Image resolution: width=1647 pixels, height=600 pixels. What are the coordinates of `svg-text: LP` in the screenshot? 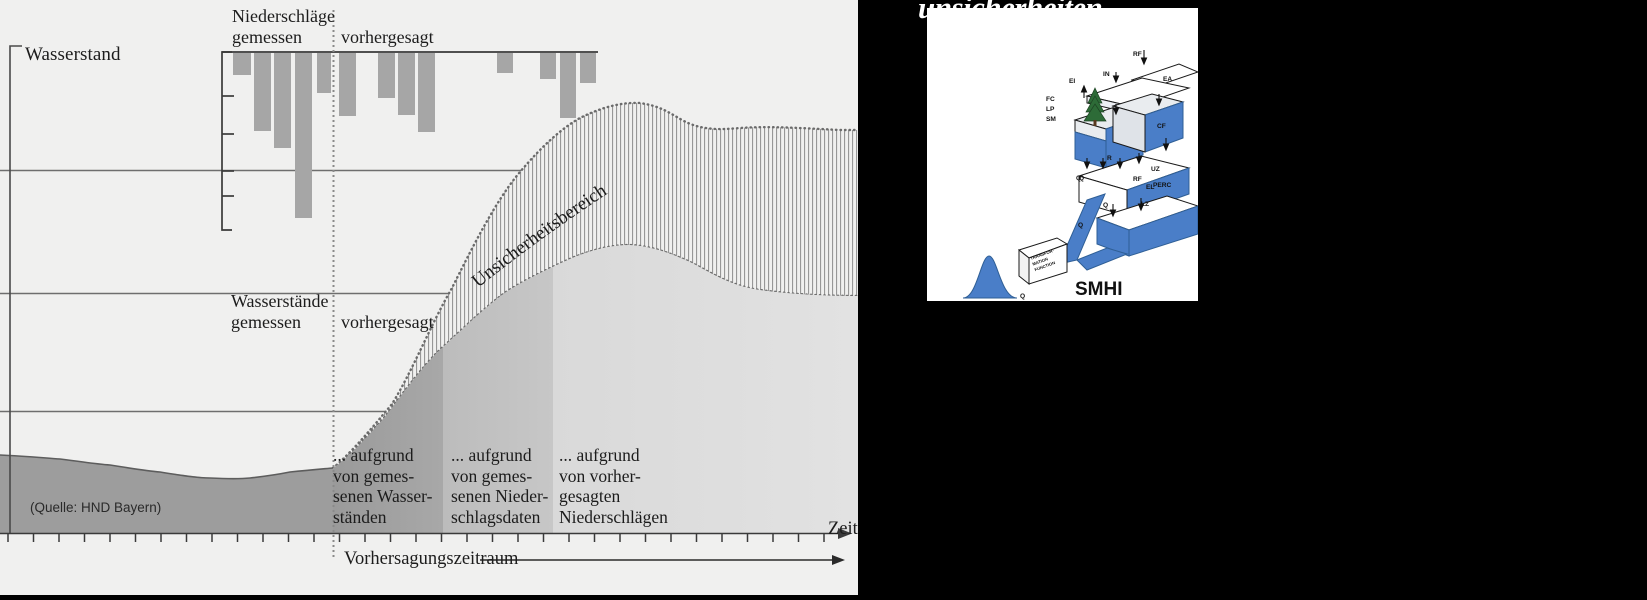 It's located at (1050, 109).